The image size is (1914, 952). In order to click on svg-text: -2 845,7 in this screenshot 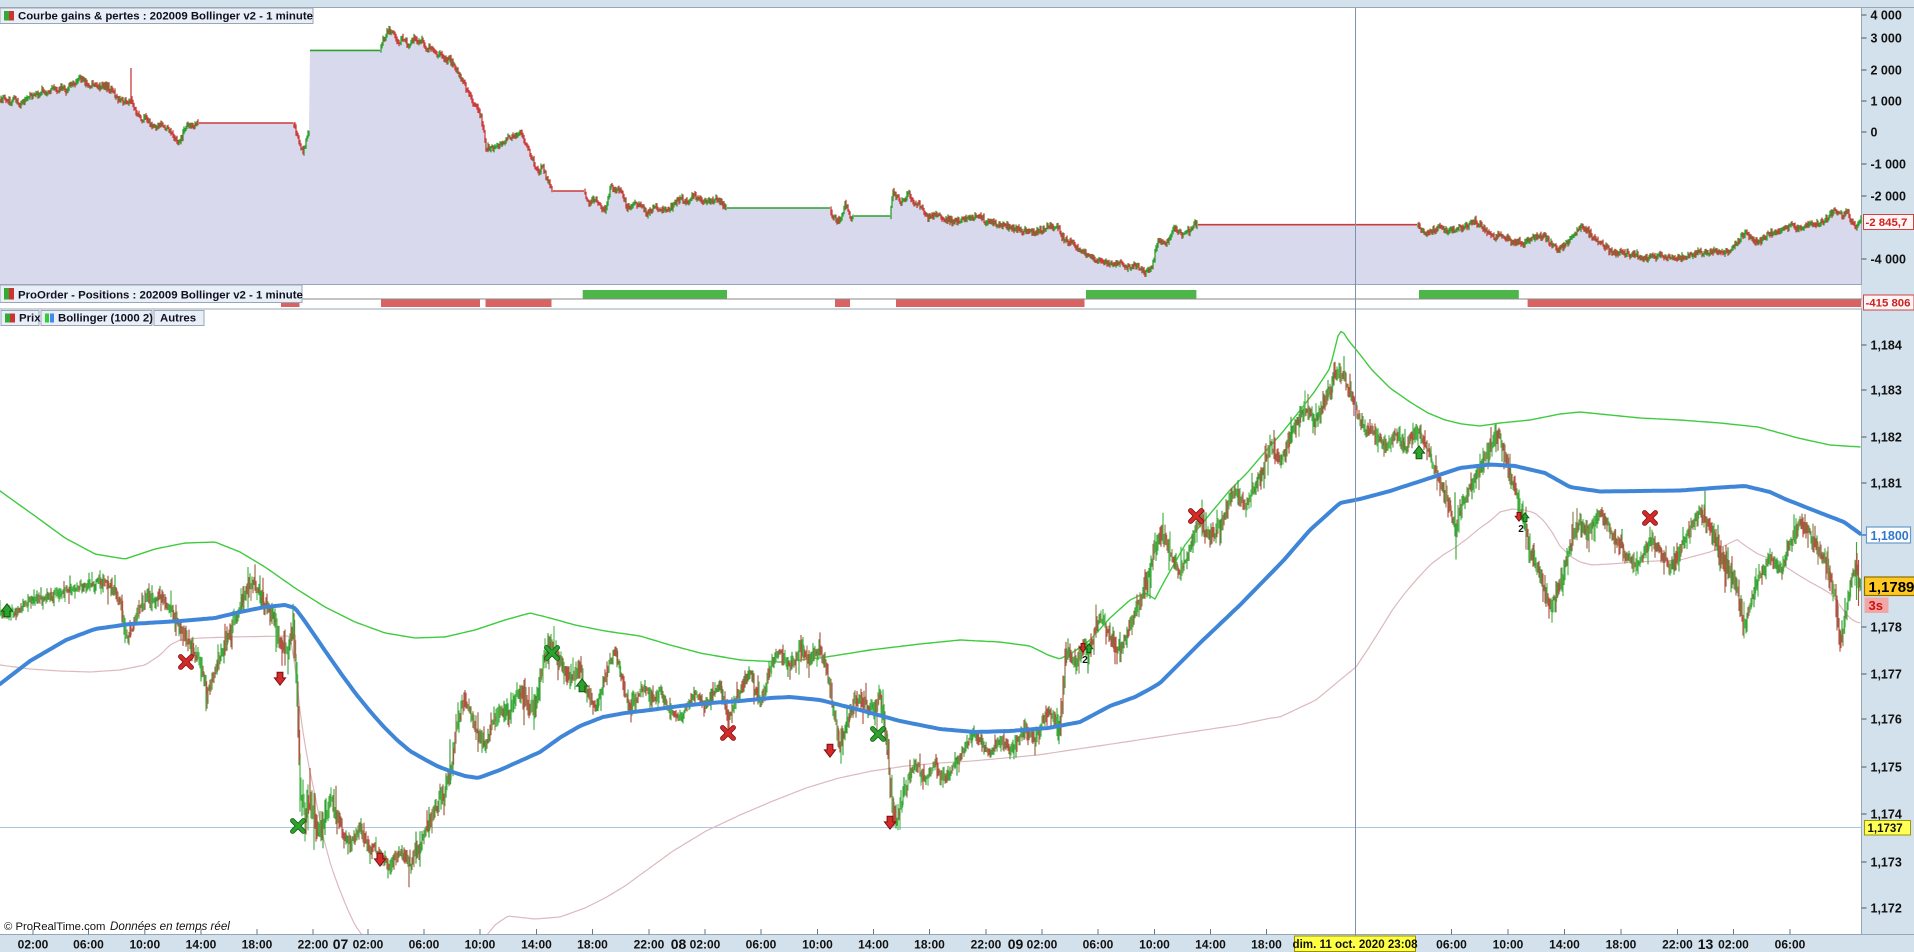, I will do `click(1887, 223)`.